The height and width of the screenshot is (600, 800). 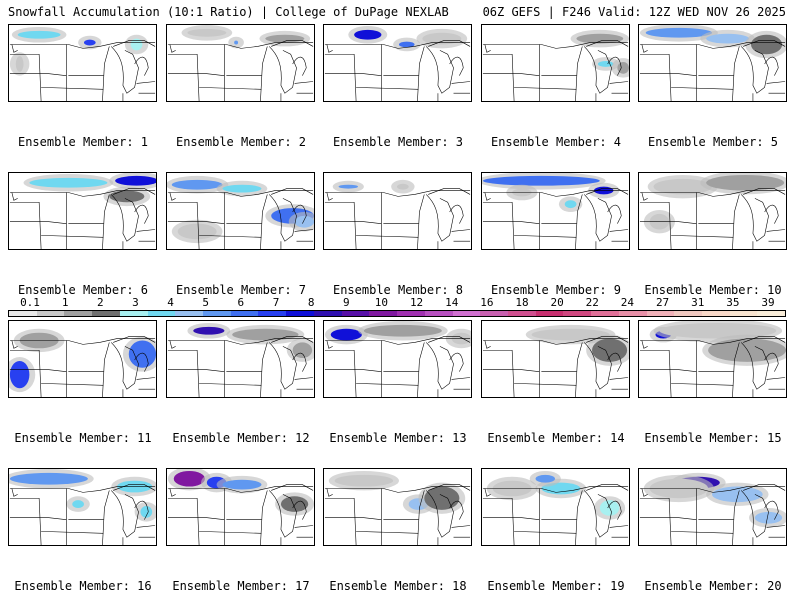 What do you see at coordinates (713, 586) in the screenshot?
I see `ensemble-member-label: Ensemble Member: 20` at bounding box center [713, 586].